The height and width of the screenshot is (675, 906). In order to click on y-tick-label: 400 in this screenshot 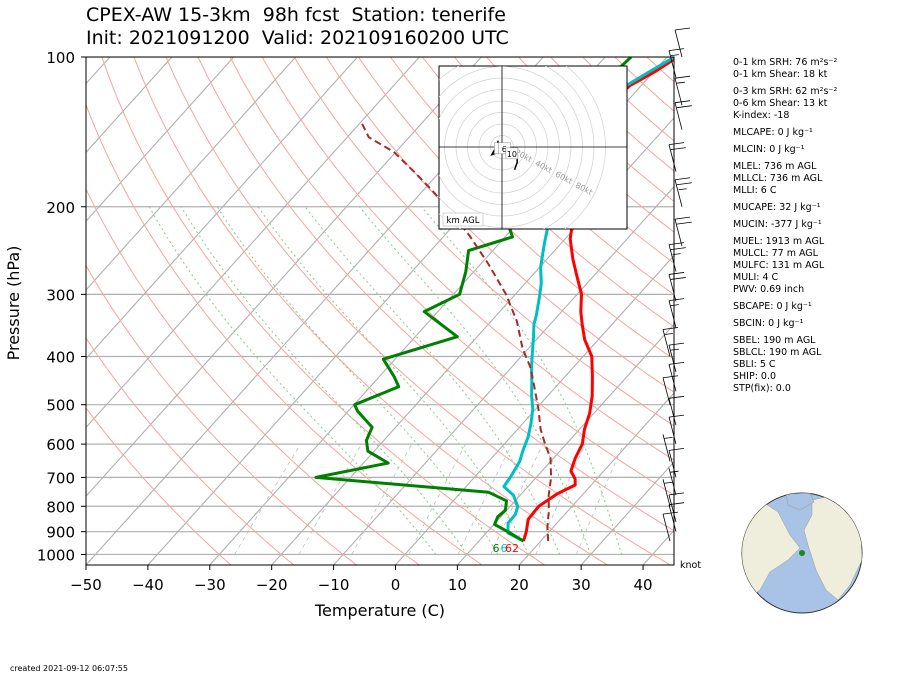, I will do `click(60, 358)`.